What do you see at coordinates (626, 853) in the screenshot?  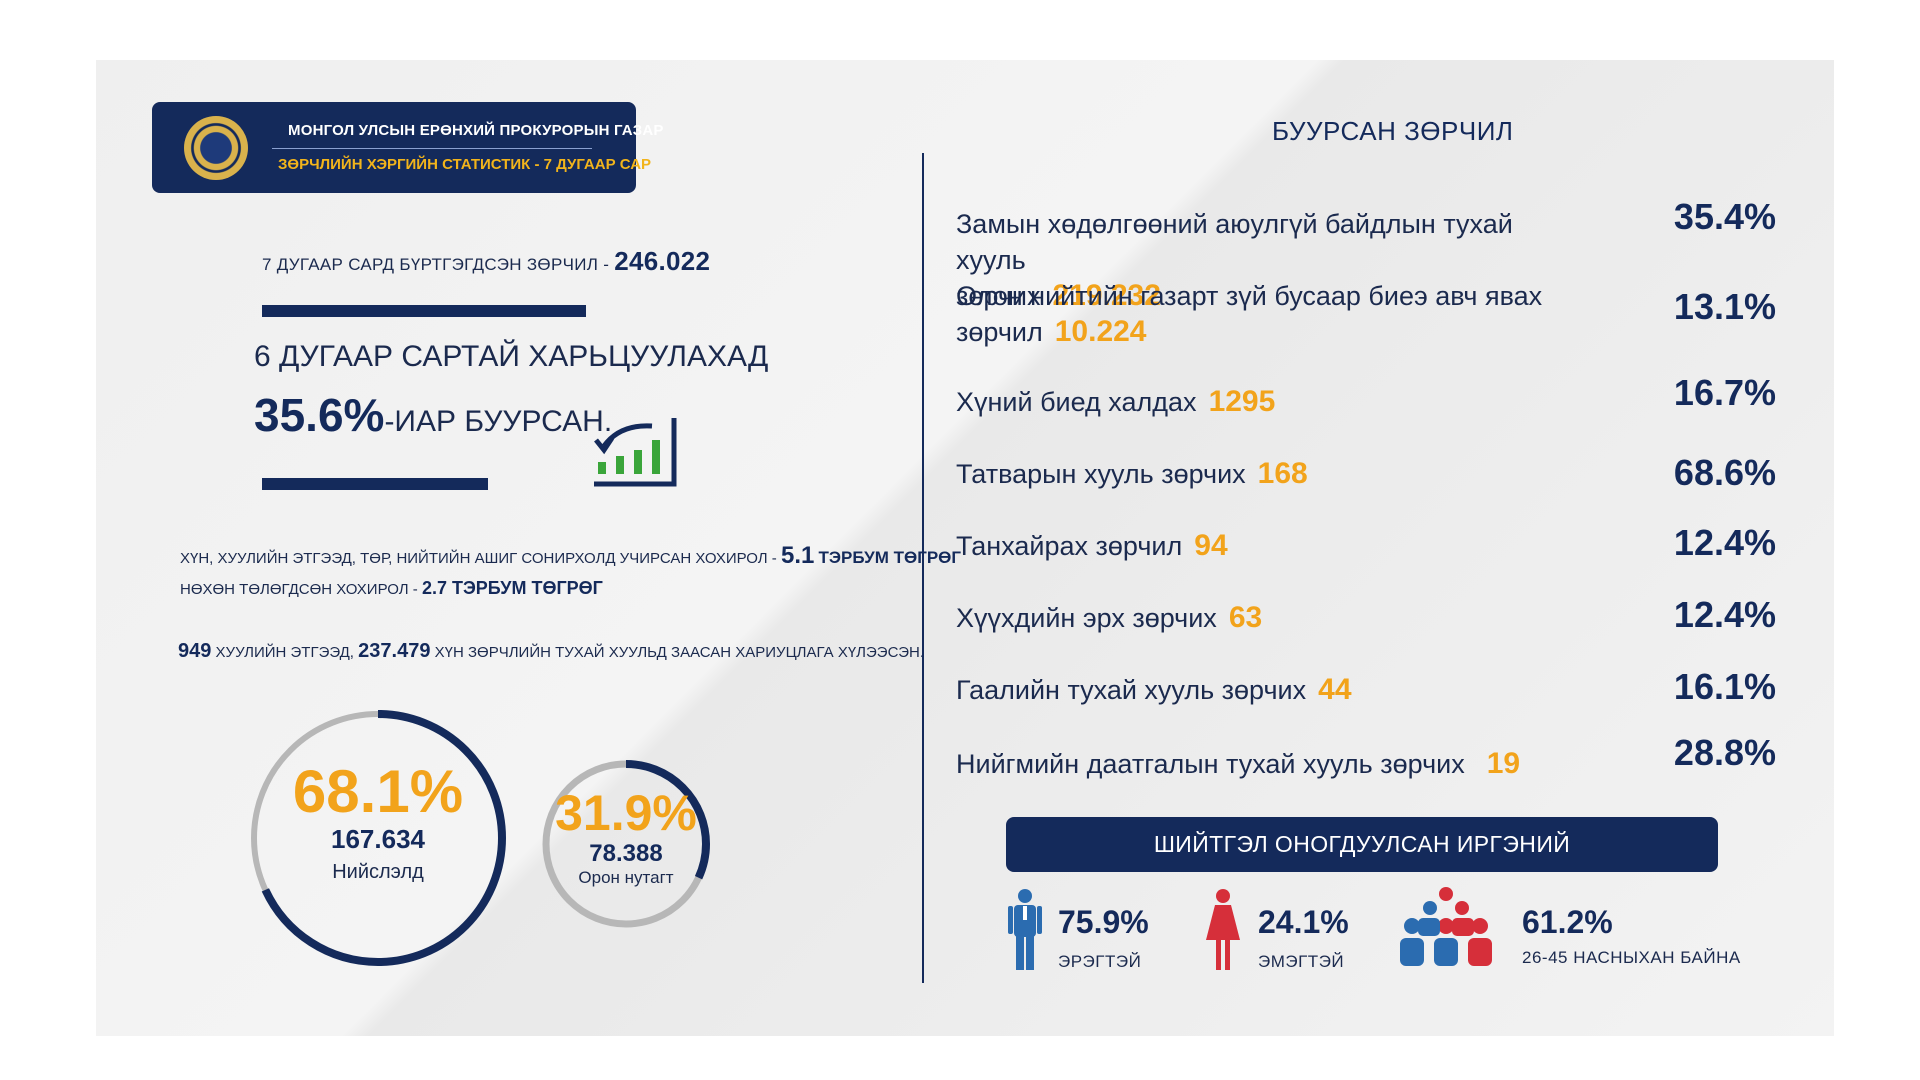 I see `rural-count: 78.388` at bounding box center [626, 853].